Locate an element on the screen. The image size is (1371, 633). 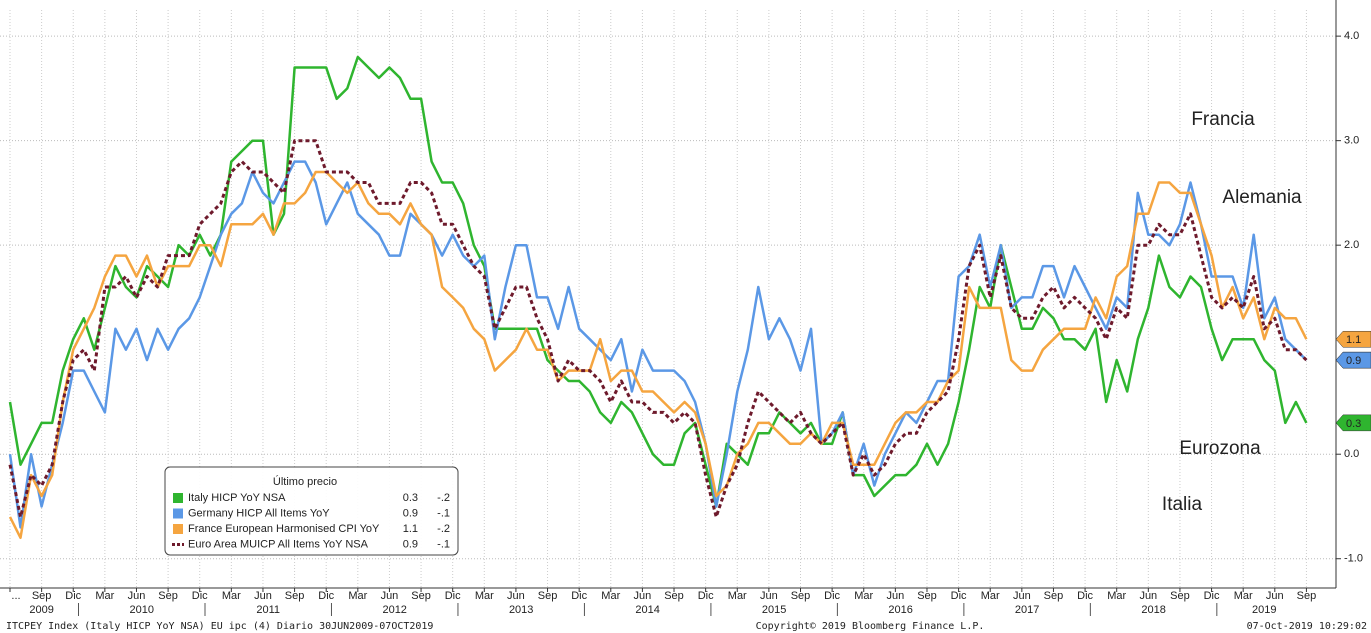
year-label: 2010 is located at coordinates (142, 610).